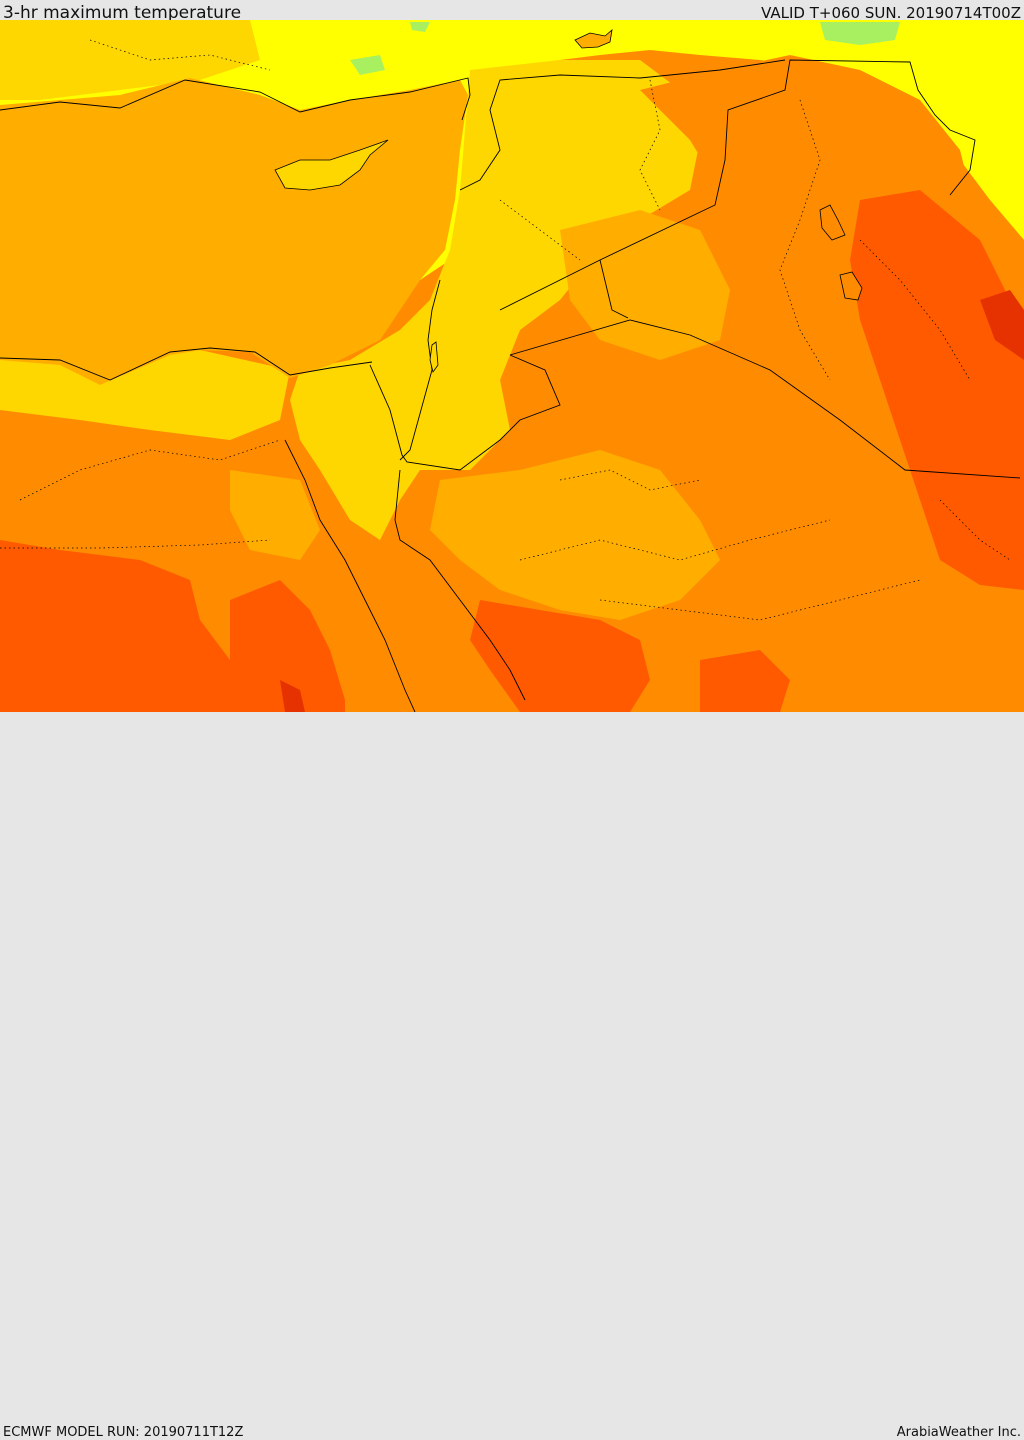 This screenshot has width=1024, height=1440. Describe the element at coordinates (745, 681) in the screenshot. I see `dark-orange-south-zone` at that location.